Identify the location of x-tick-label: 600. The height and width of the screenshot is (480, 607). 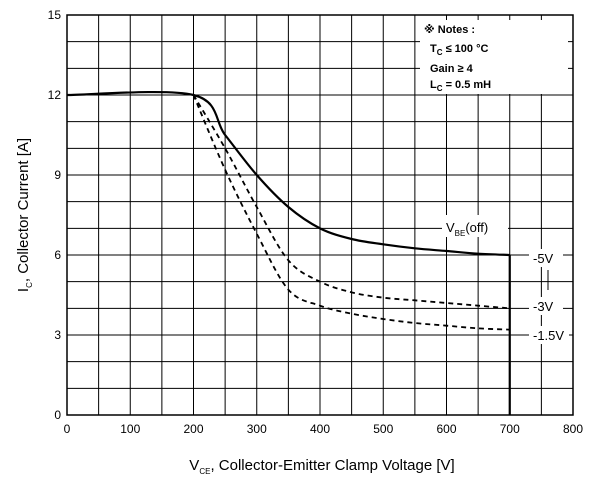
(446, 429).